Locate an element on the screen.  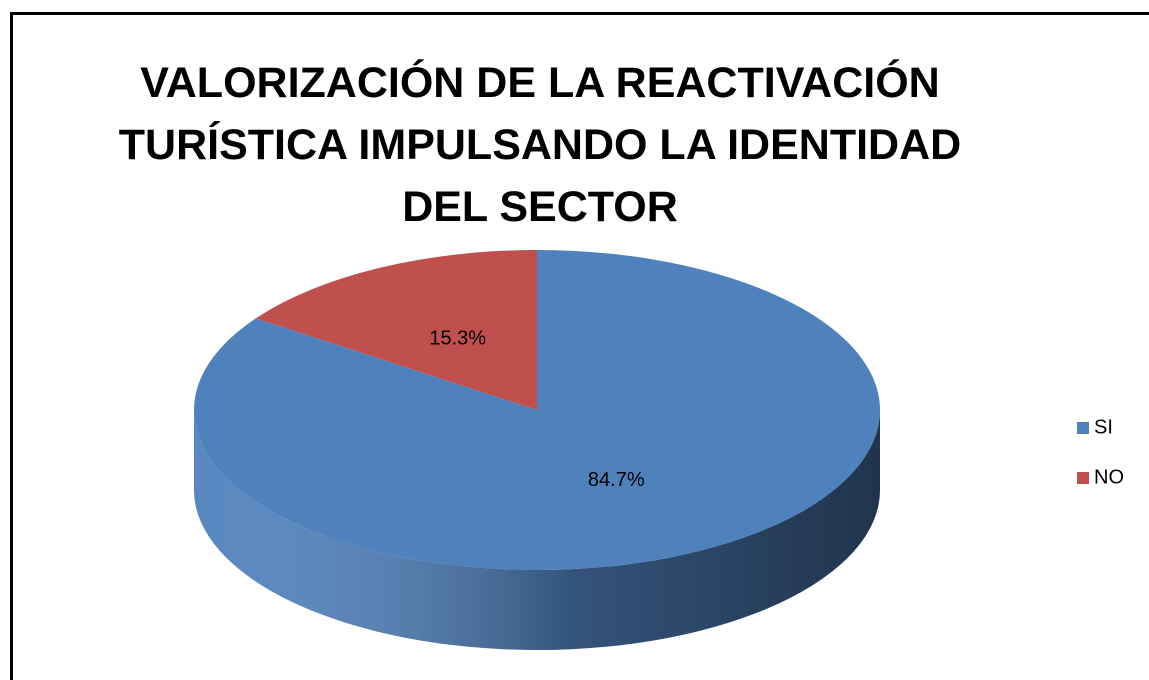
pie-slice is located at coordinates (396, 330).